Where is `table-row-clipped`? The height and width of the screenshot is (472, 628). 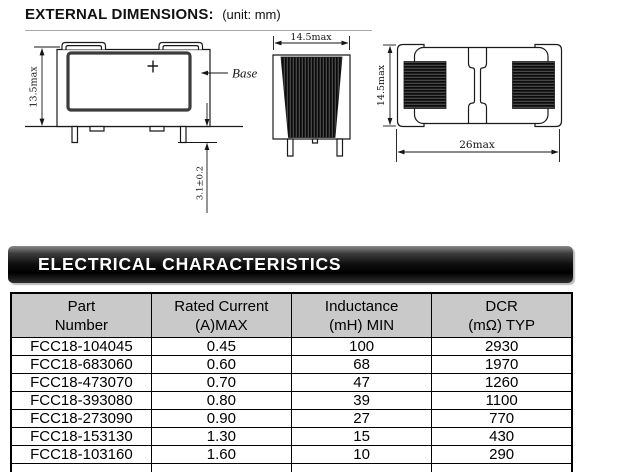 table-row-clipped is located at coordinates (291, 467).